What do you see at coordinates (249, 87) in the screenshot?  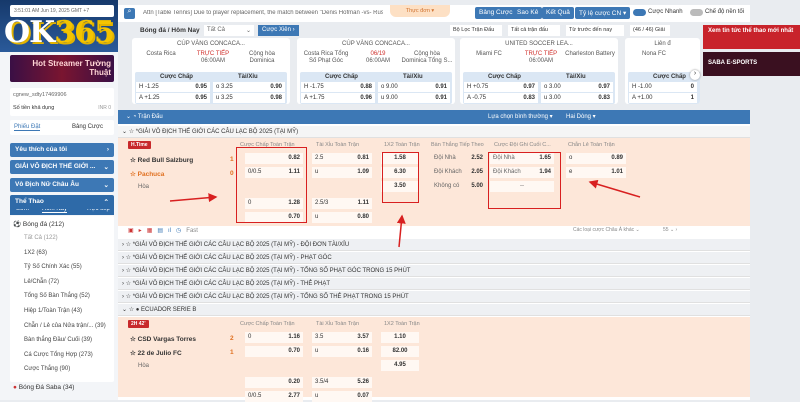 I see `odds-cell: o 3.25 0.90` at bounding box center [249, 87].